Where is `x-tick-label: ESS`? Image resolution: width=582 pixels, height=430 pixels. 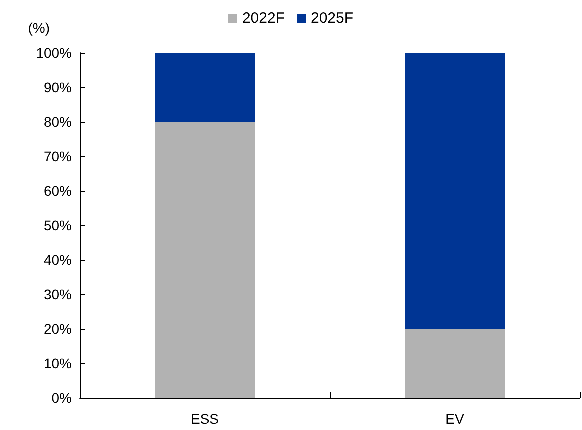
x-tick-label: ESS is located at coordinates (205, 419).